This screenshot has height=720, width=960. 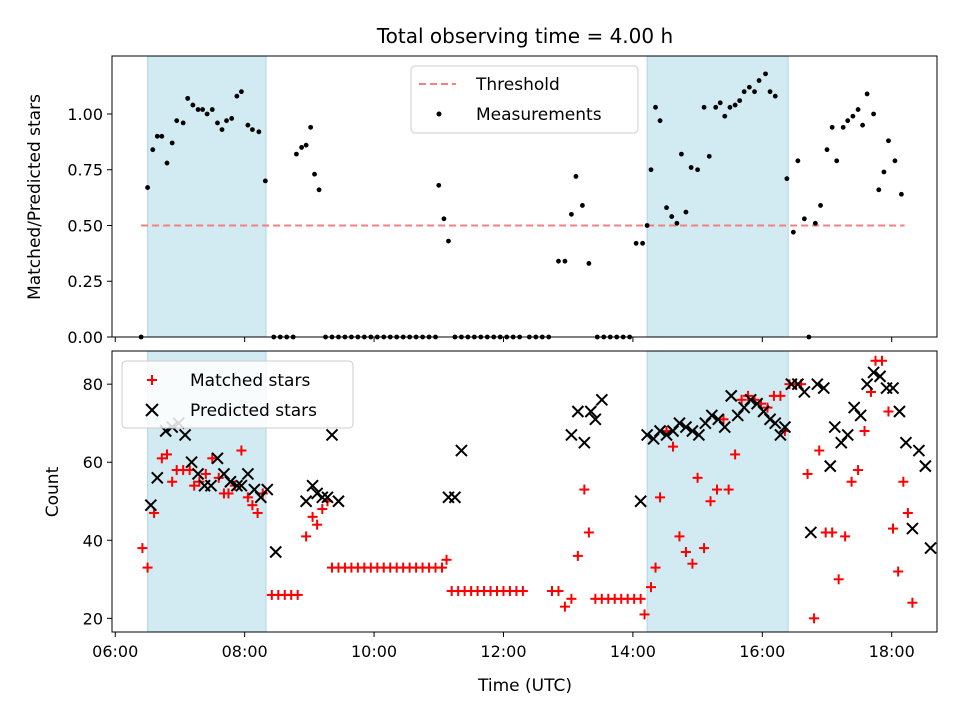 What do you see at coordinates (93, 462) in the screenshot?
I see `y-tick-label: 60` at bounding box center [93, 462].